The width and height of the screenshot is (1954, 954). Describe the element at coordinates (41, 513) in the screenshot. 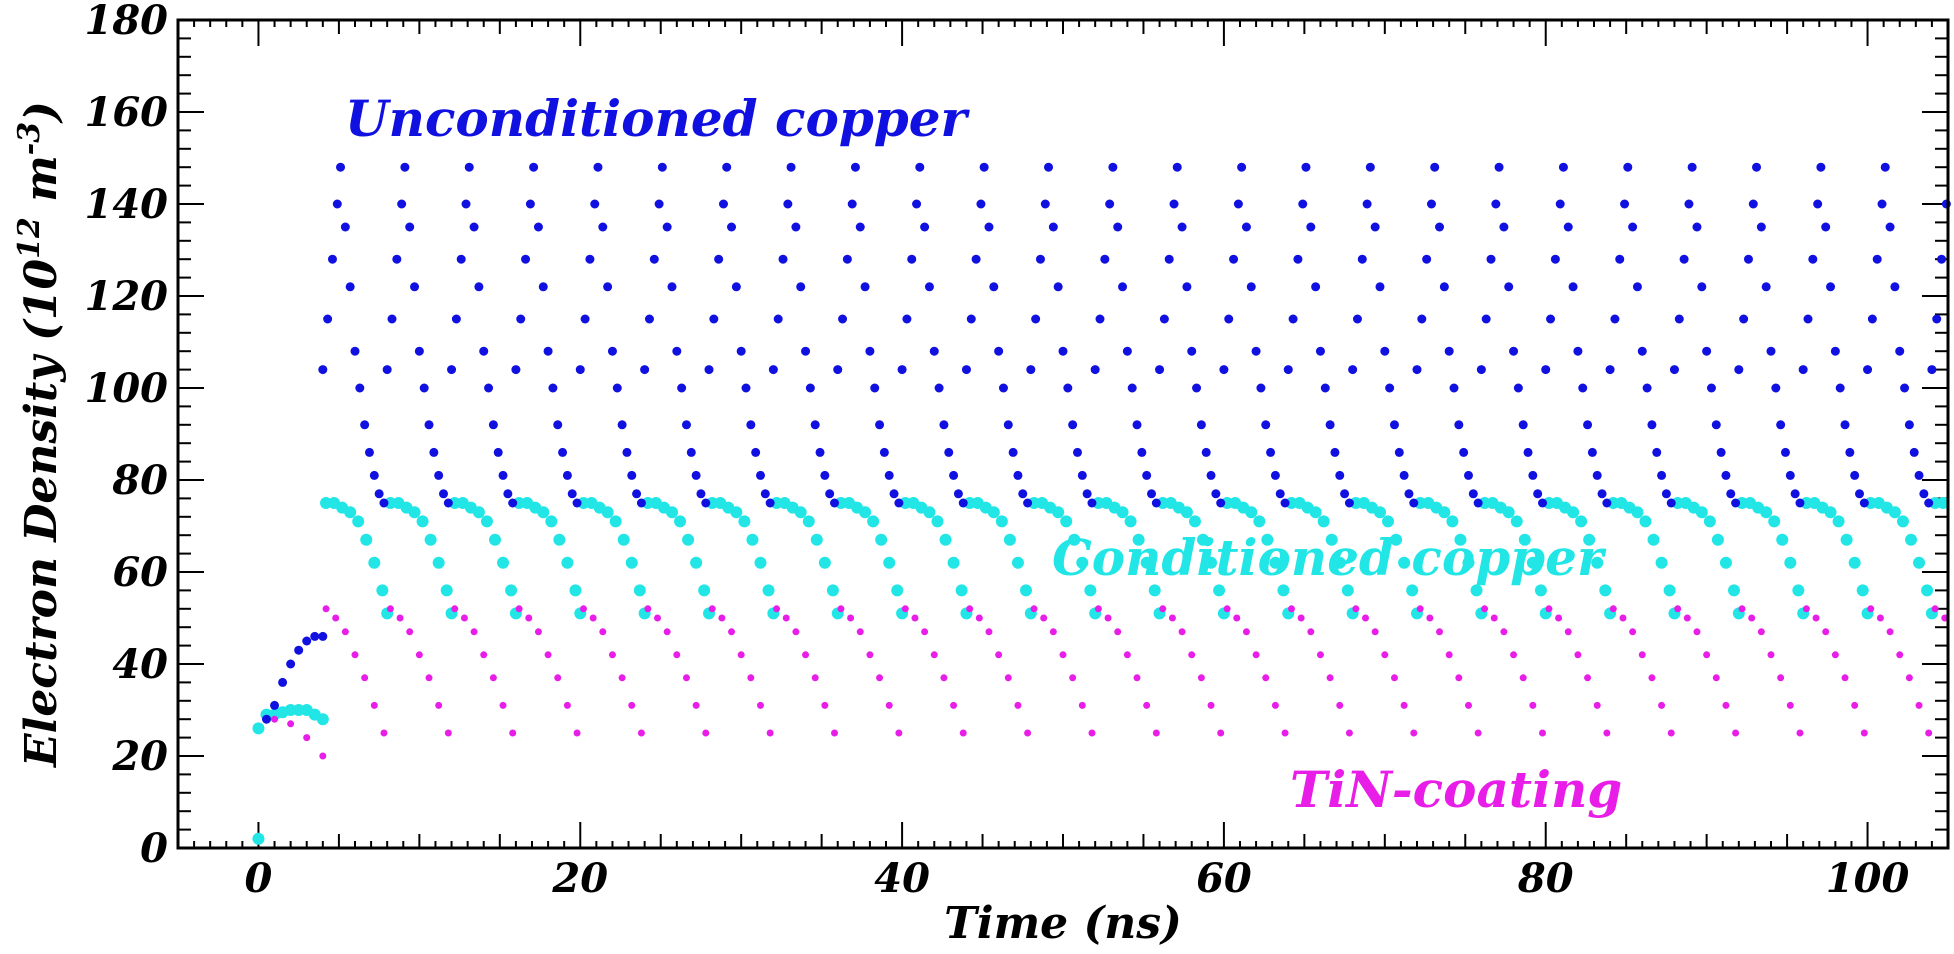

I see `y-axis-title-main: Electron Density (10` at that location.